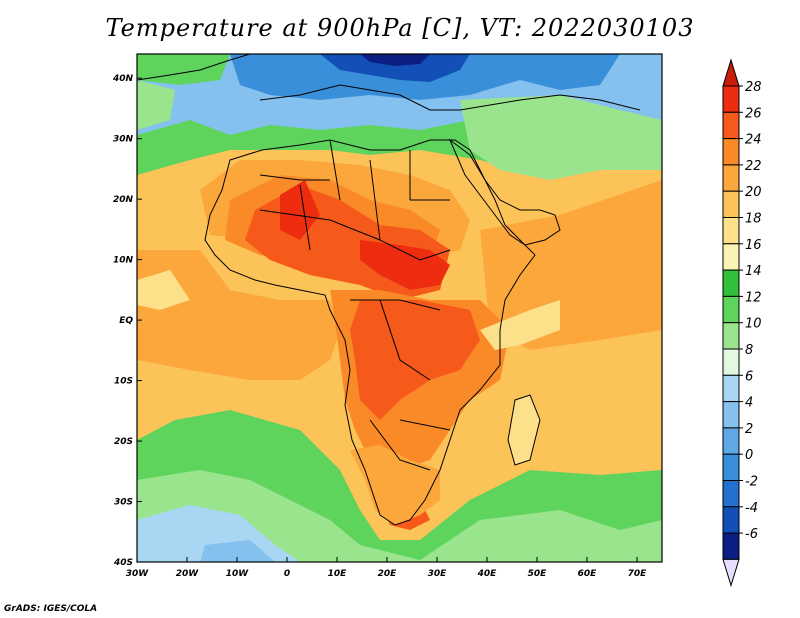 The width and height of the screenshot is (800, 618). I want to click on lat-tick-label: 40S, so click(123, 563).